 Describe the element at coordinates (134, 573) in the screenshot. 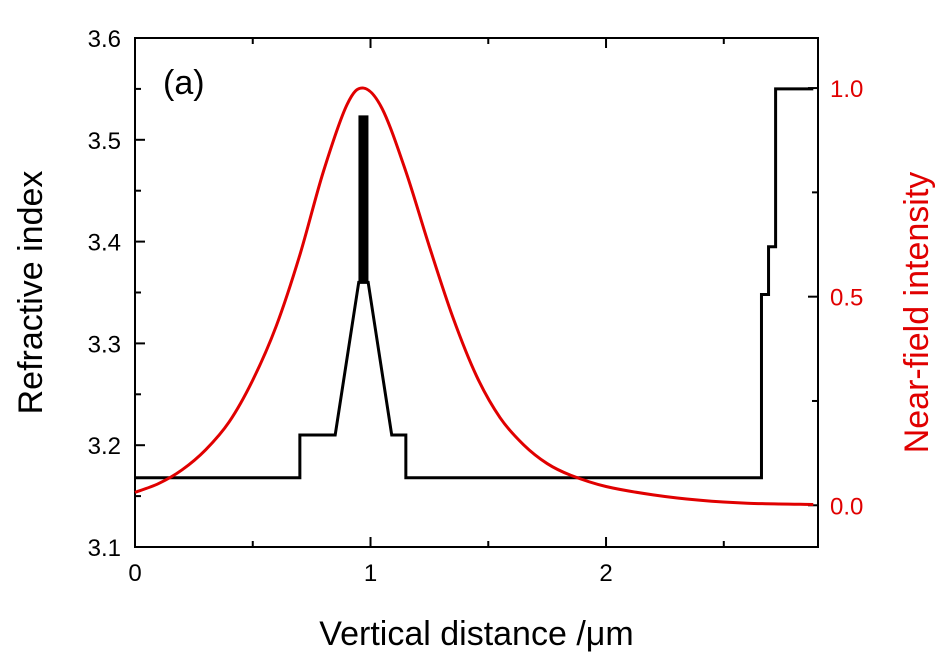

I see `x-tick-label: 0` at that location.